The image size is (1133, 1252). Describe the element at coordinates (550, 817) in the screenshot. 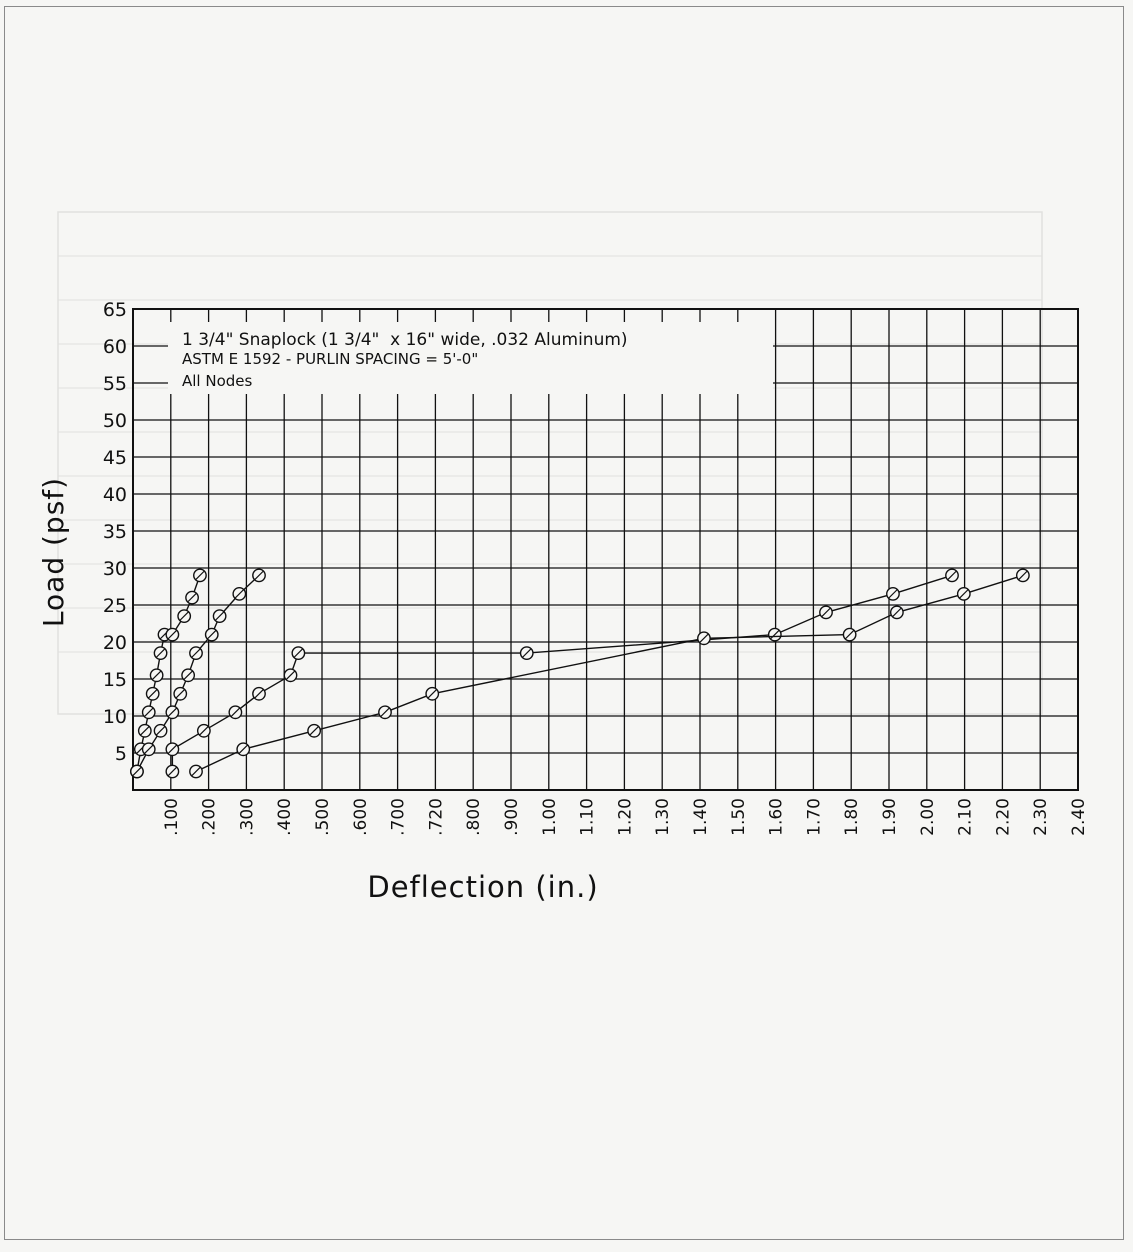

I see `x-tick-label: 1.00` at that location.